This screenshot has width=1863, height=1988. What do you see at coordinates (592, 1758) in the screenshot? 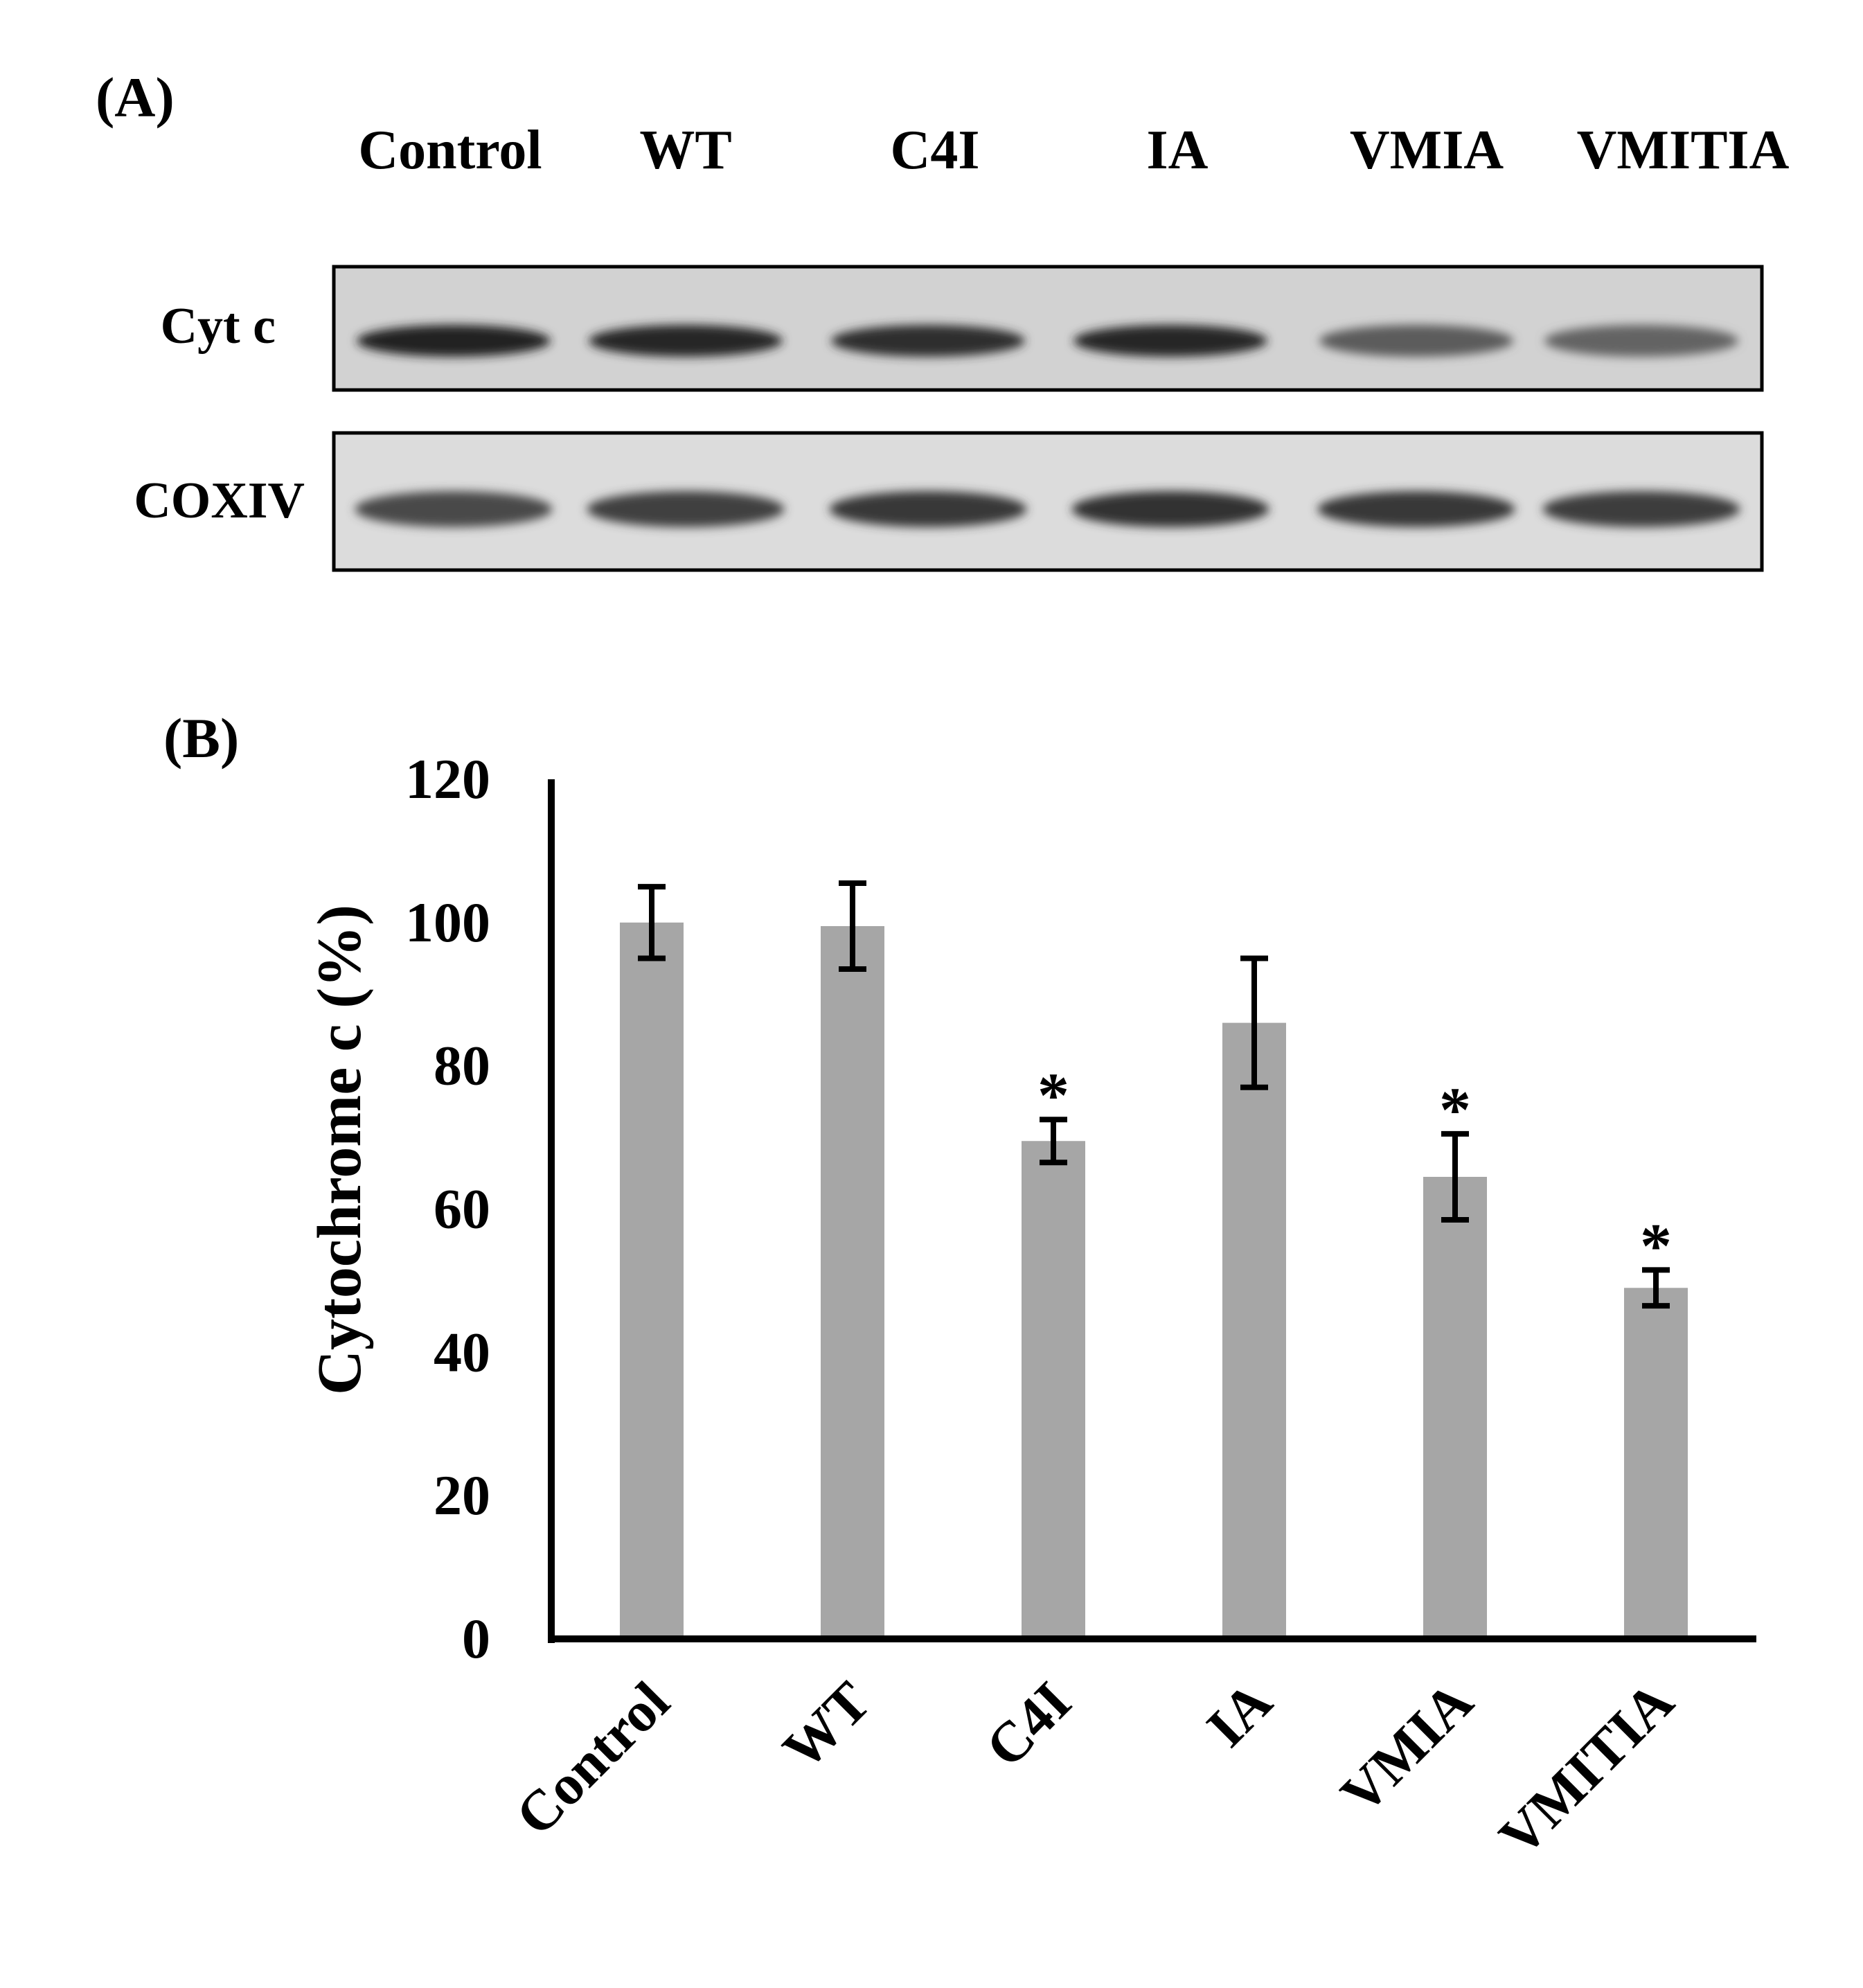
I see `x-tick-label-control: Control` at bounding box center [592, 1758].